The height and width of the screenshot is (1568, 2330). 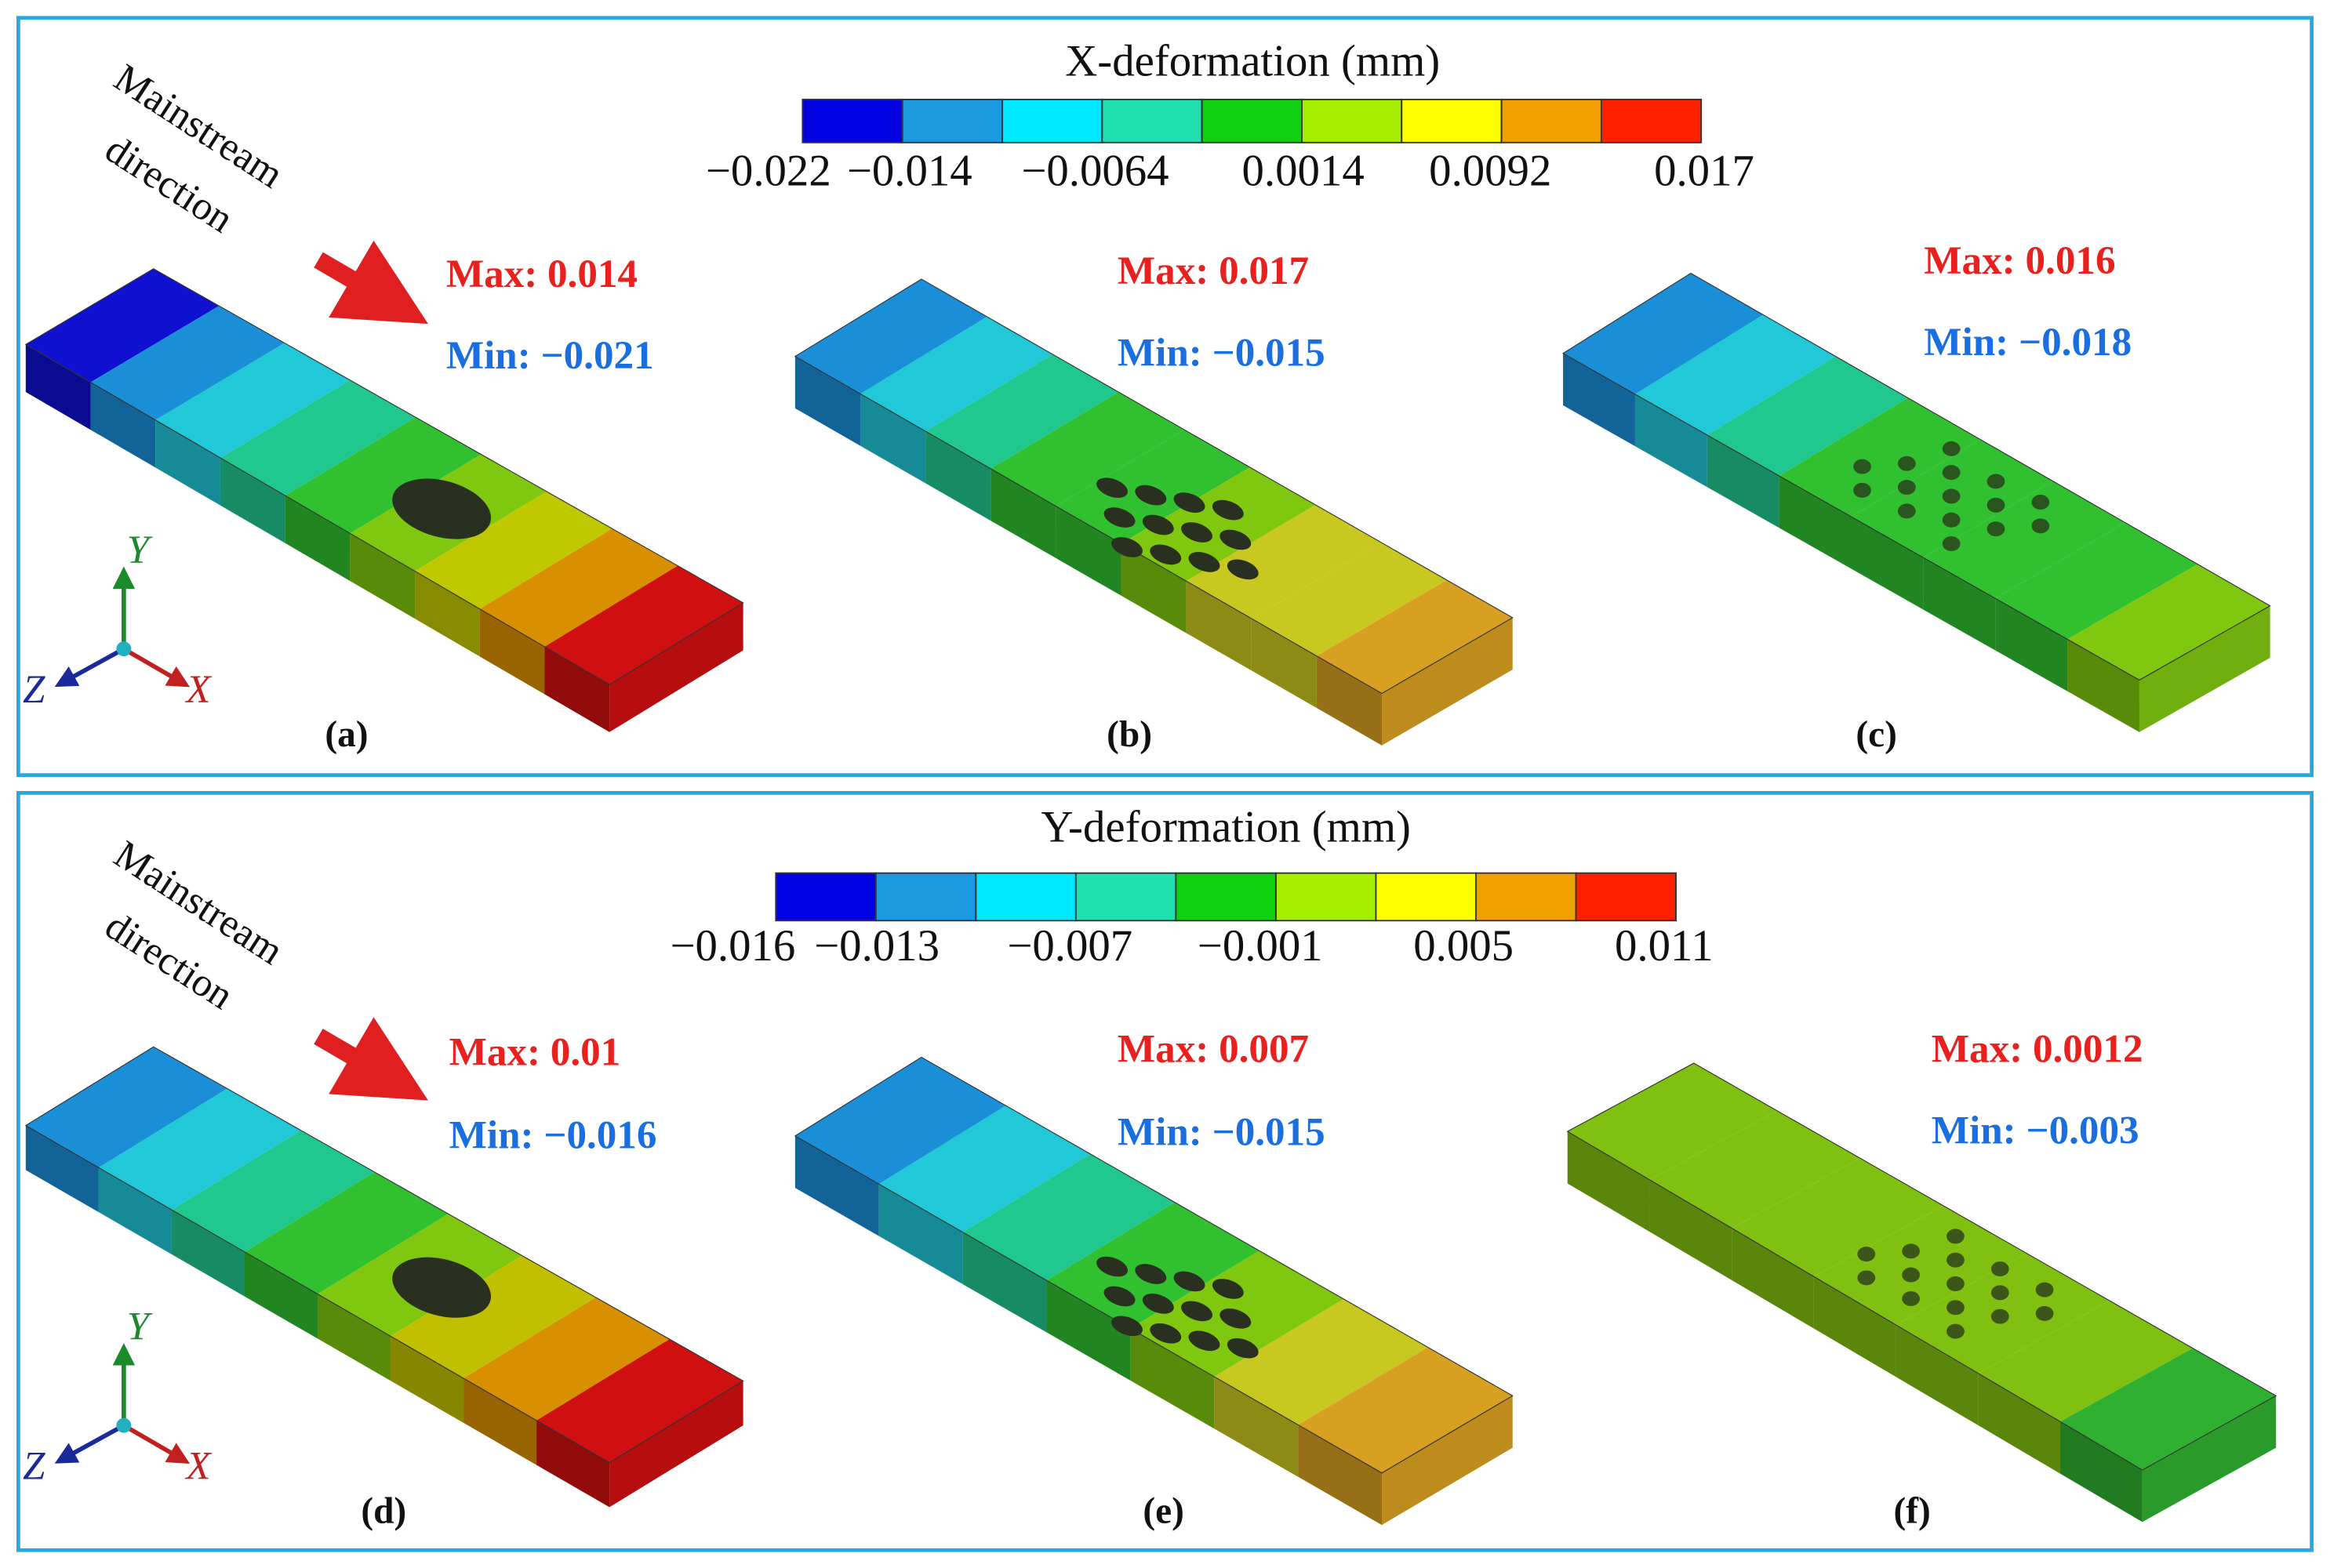 What do you see at coordinates (346, 734) in the screenshot?
I see `subfigure-label: (a)` at bounding box center [346, 734].